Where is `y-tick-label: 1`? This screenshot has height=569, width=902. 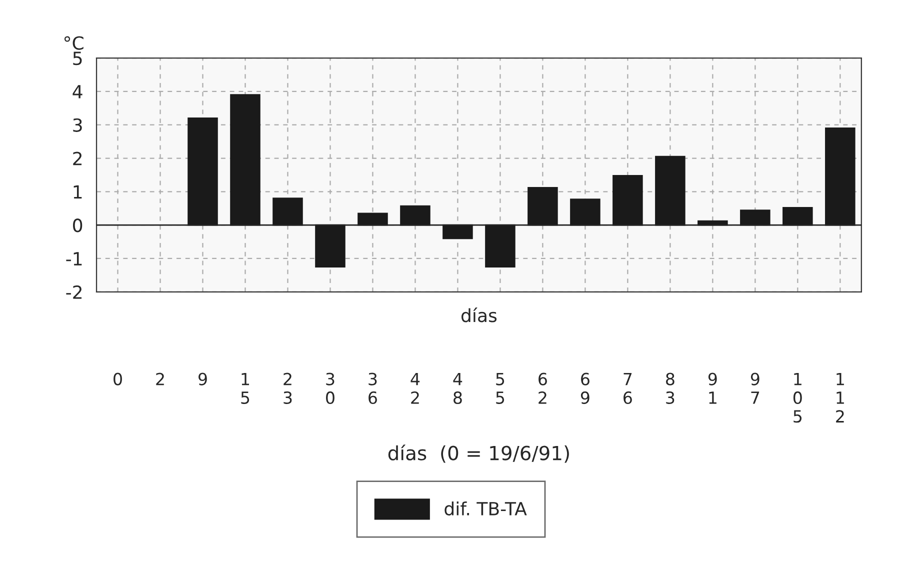
y-tick-label: 1 is located at coordinates (78, 192).